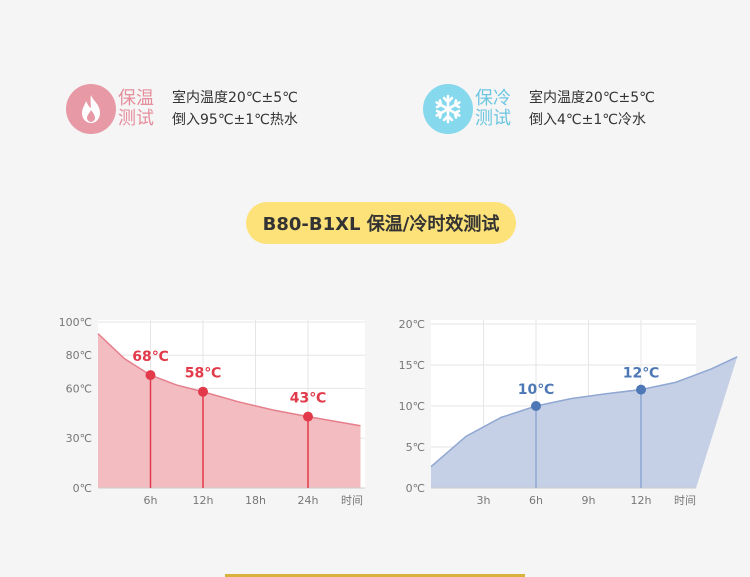 Image resolution: width=750 pixels, height=577 pixels. I want to click on cold-legend: 保冷 测试 室内温度20℃±5℃ 倒入4℃±1℃冷水, so click(539, 109).